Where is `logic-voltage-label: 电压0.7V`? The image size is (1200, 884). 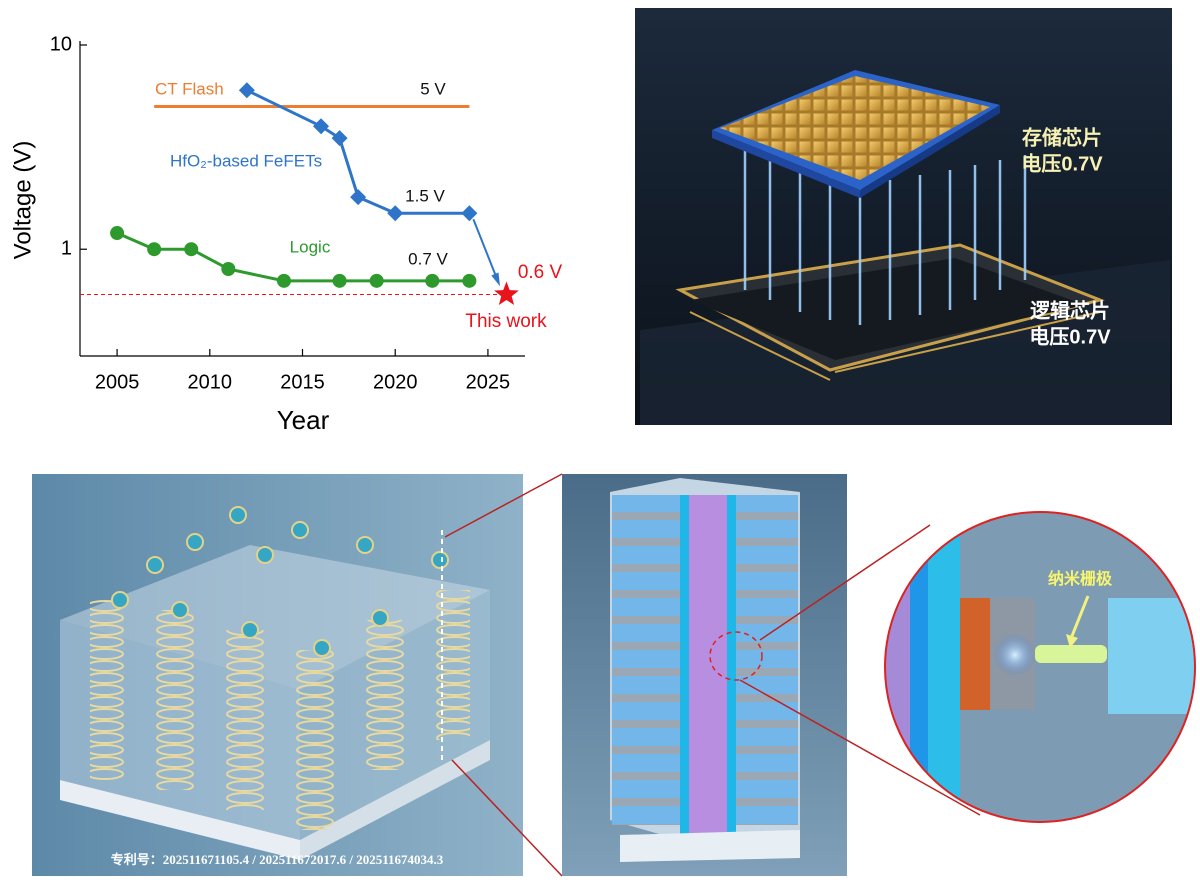 logic-voltage-label: 电压0.7V is located at coordinates (1070, 336).